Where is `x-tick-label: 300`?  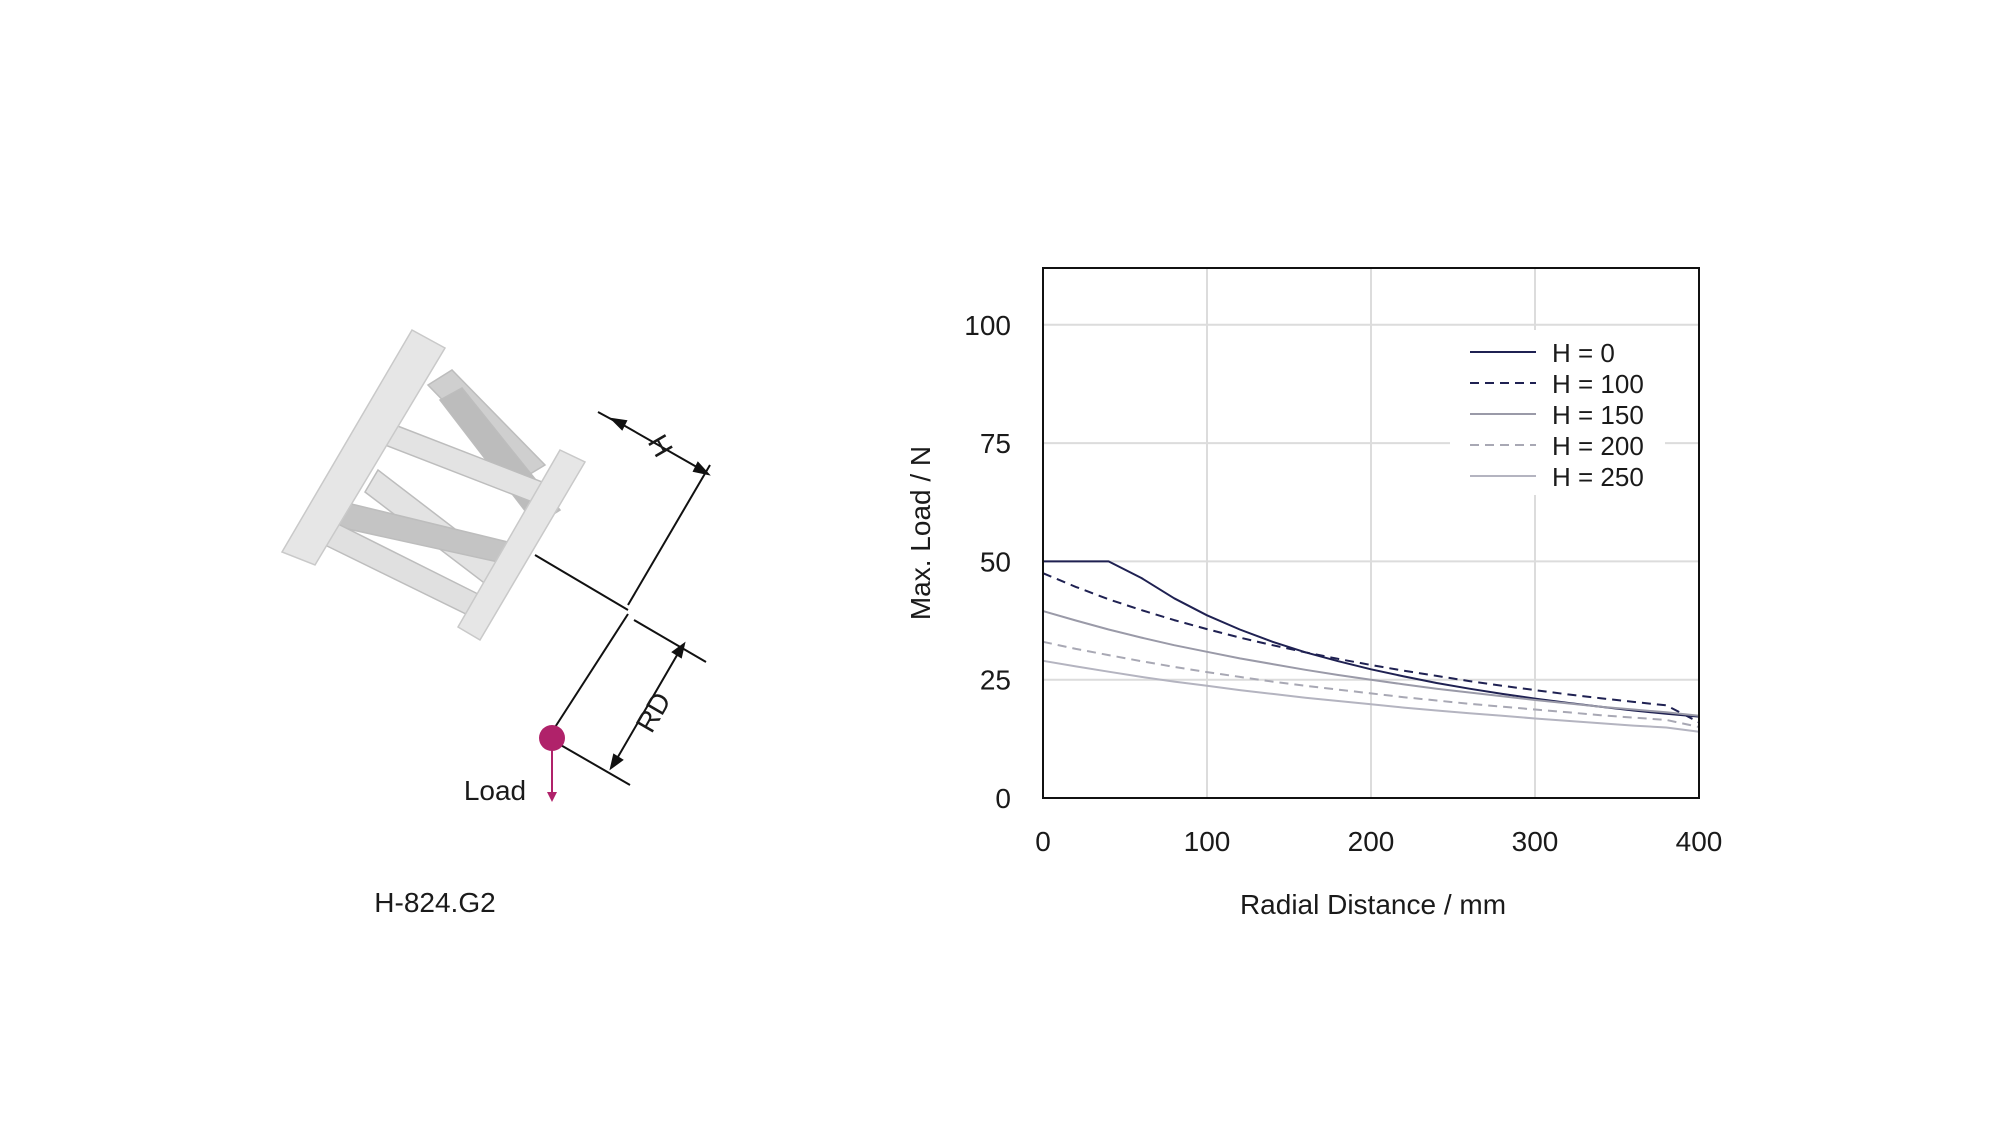
x-tick-label: 300 is located at coordinates (1535, 841).